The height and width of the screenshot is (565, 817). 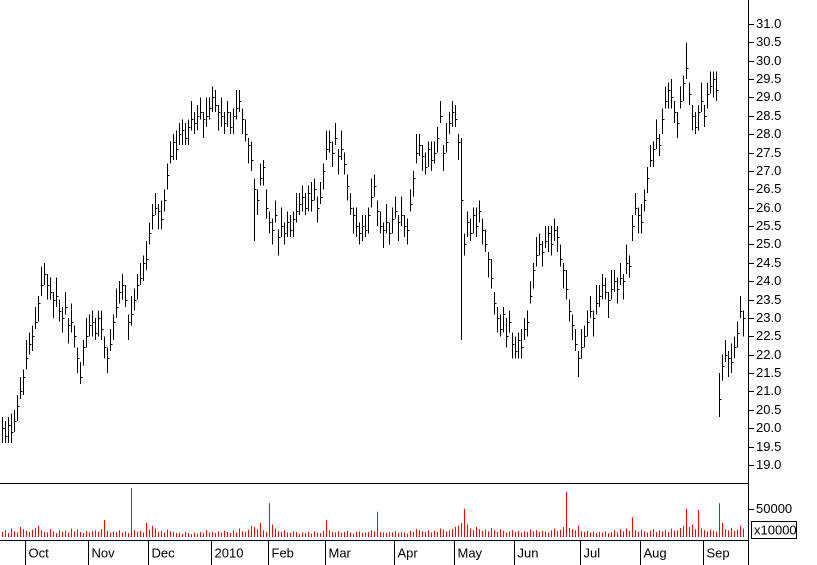 What do you see at coordinates (718, 552) in the screenshot?
I see `x-tick-label: Sep` at bounding box center [718, 552].